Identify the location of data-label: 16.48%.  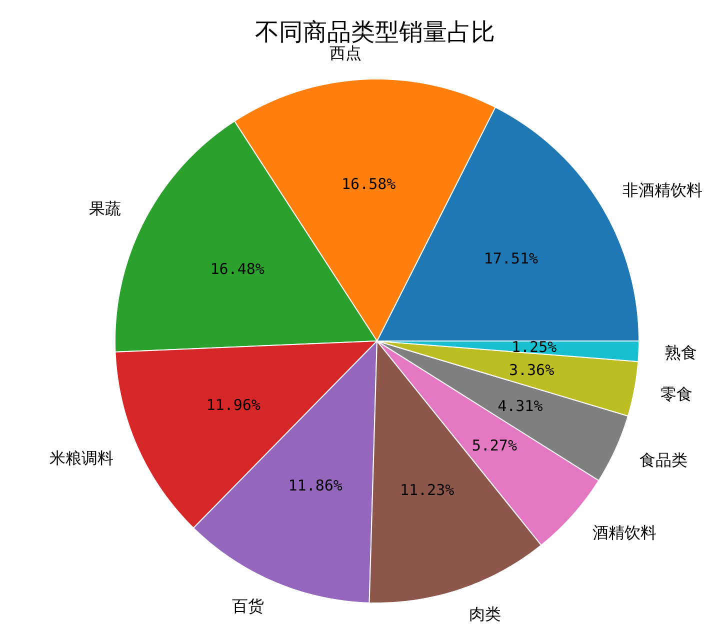
(237, 269).